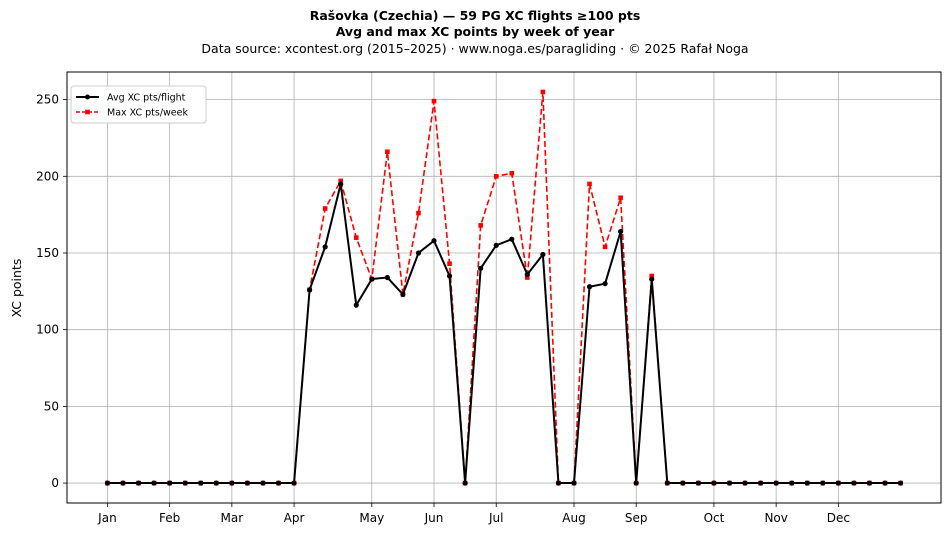 This screenshot has height=539, width=950. Describe the element at coordinates (232, 518) in the screenshot. I see `x-tick-label: Mar` at that location.